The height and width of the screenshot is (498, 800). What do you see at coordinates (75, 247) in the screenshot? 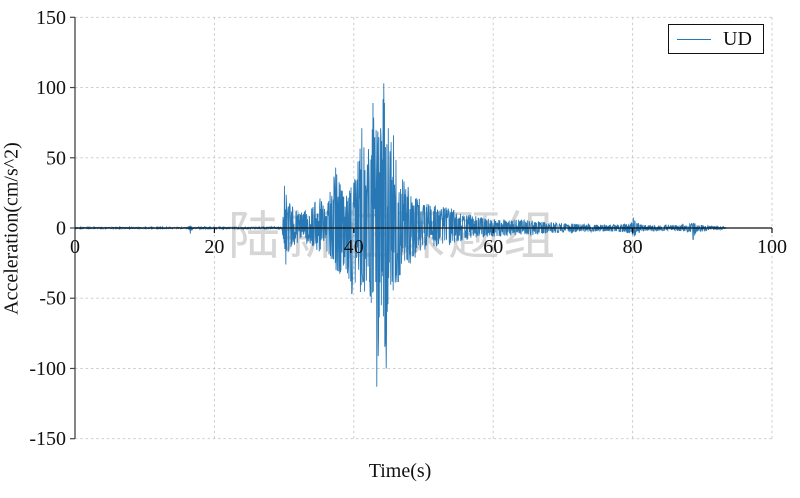
I see `x-tick-label: 0` at bounding box center [75, 247].